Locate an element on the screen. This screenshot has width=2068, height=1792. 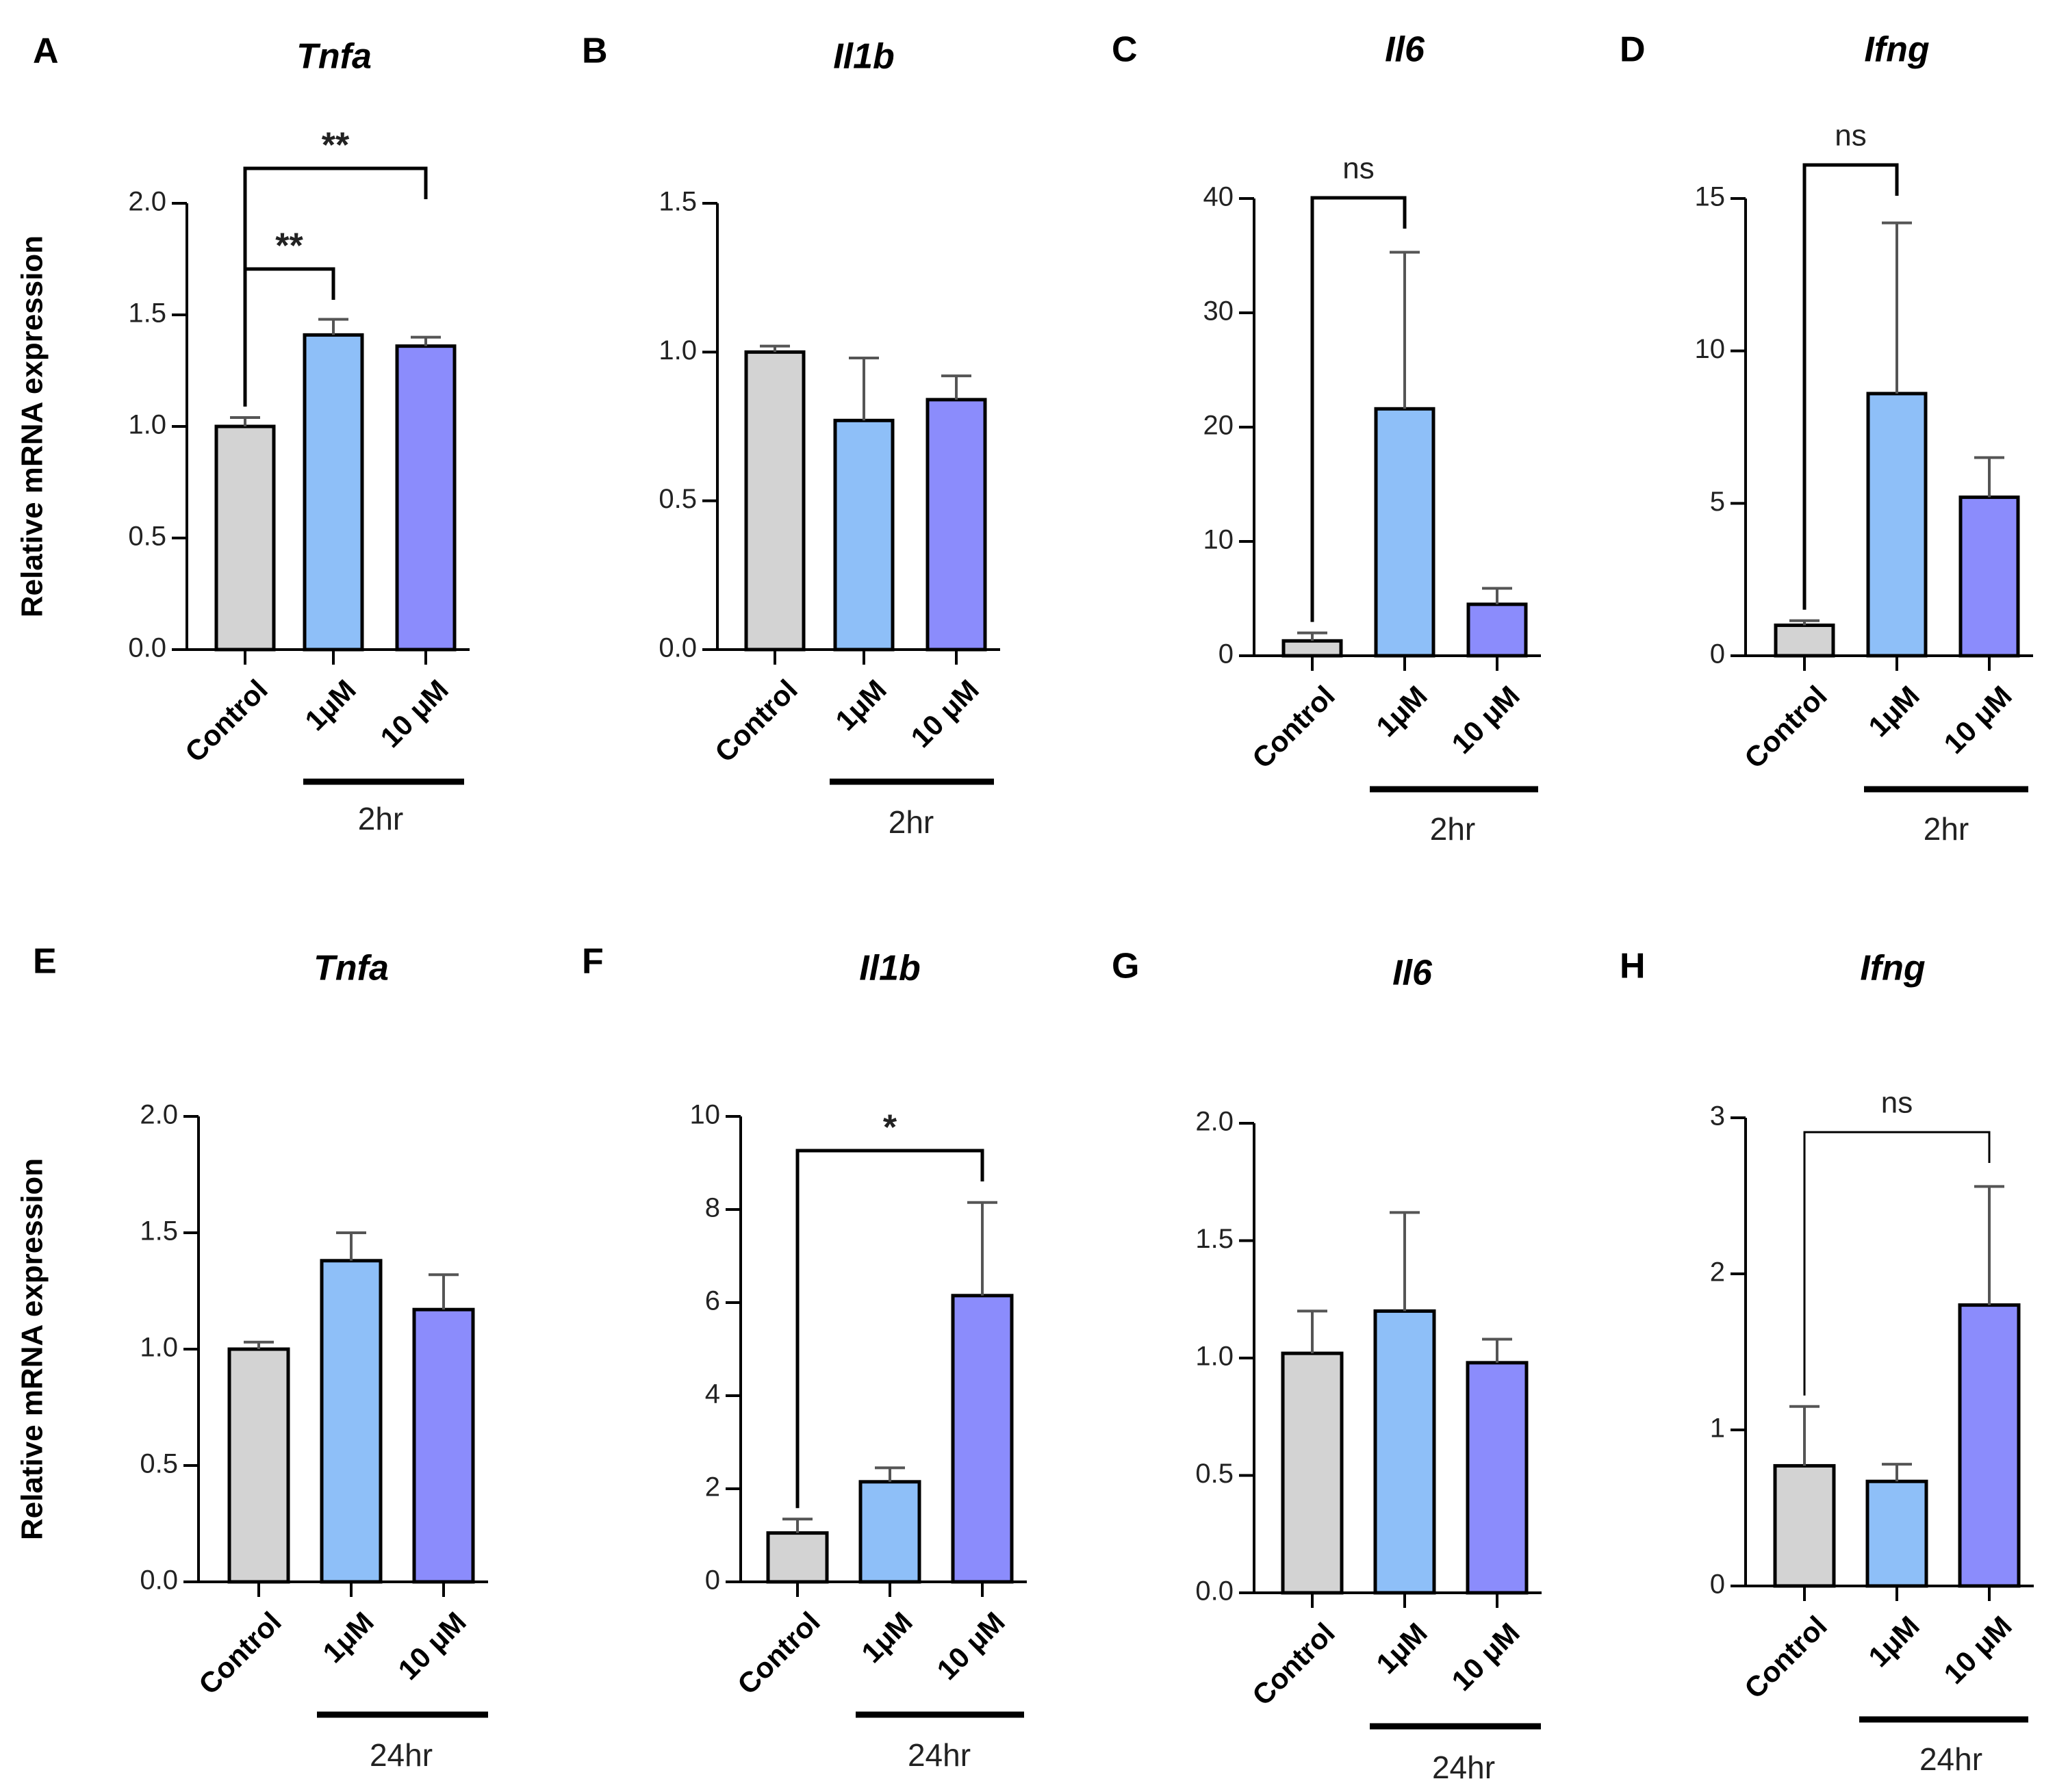
panel-letter: E is located at coordinates (45, 962).